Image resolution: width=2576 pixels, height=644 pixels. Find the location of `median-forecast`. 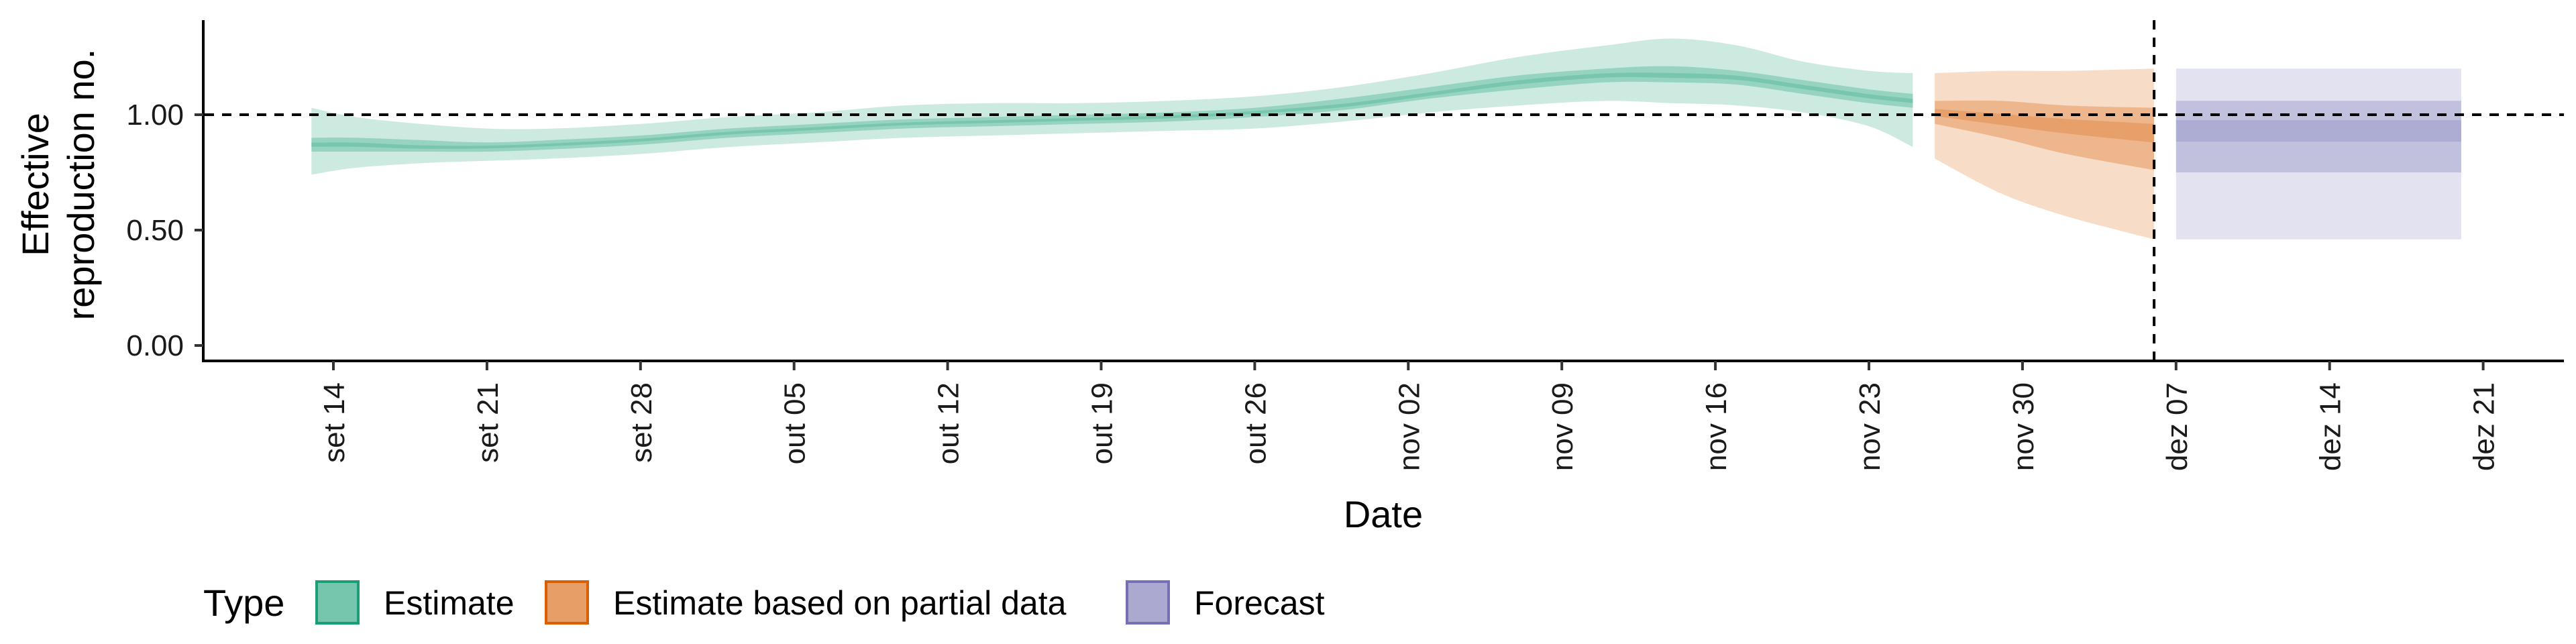

median-forecast is located at coordinates (2318, 131).